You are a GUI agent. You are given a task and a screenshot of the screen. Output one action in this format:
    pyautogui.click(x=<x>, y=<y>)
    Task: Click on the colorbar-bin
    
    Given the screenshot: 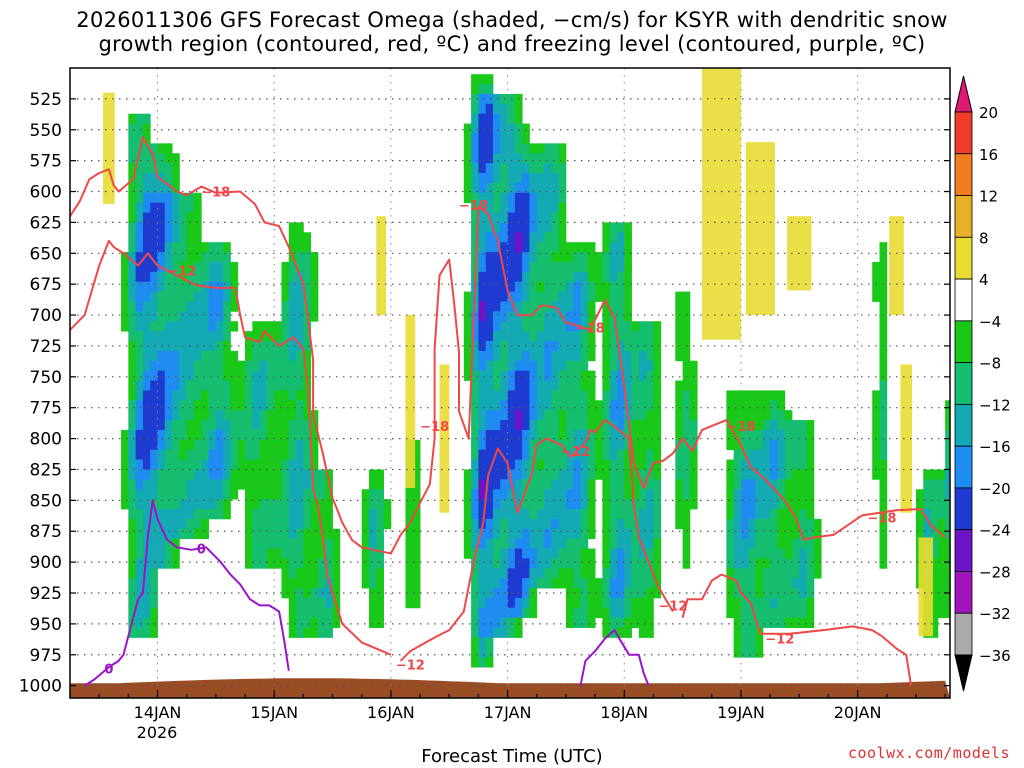 What is the action you would take?
    pyautogui.click(x=963, y=634)
    